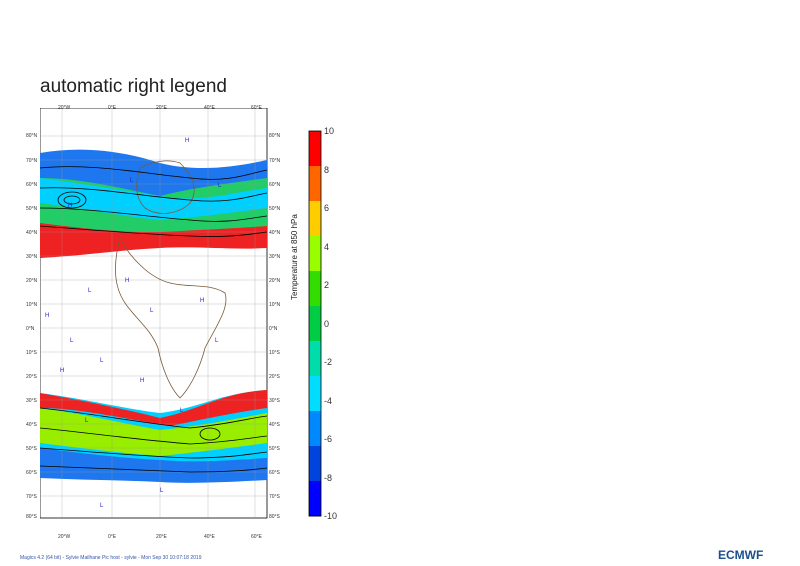  Describe the element at coordinates (275, 209) in the screenshot. I see `lat-label-right: 50°N` at that location.